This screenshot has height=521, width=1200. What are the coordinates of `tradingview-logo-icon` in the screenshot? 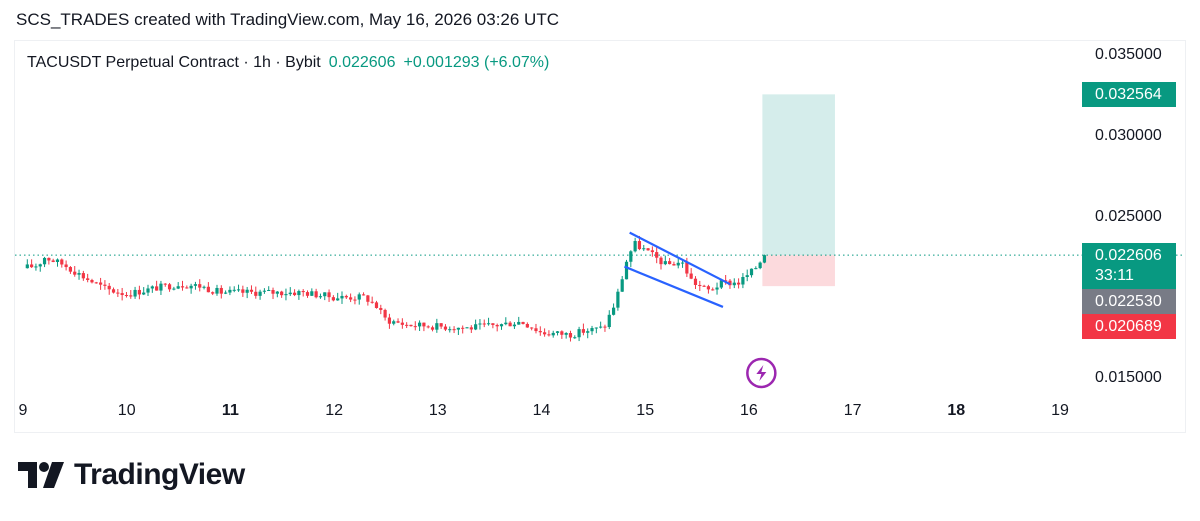 It's located at (41, 475).